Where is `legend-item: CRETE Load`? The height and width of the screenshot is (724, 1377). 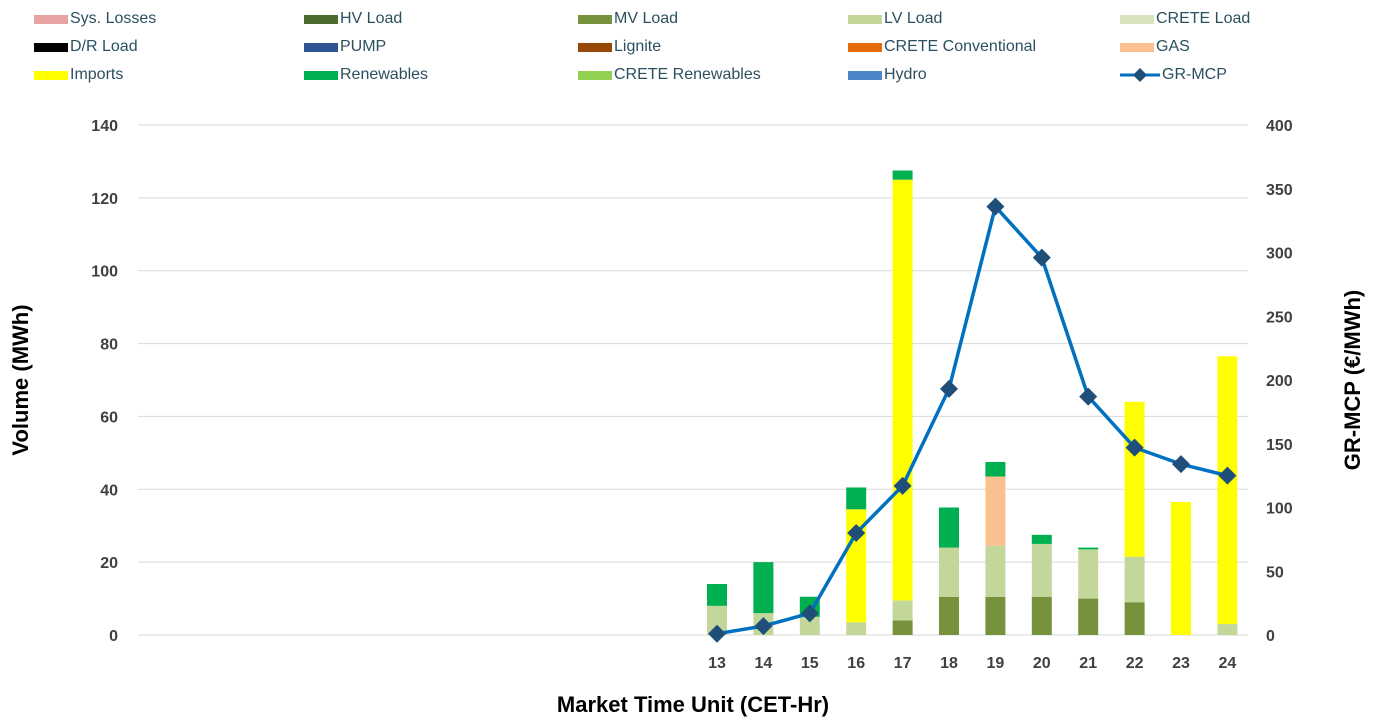
legend-item: CRETE Load is located at coordinates (1185, 19).